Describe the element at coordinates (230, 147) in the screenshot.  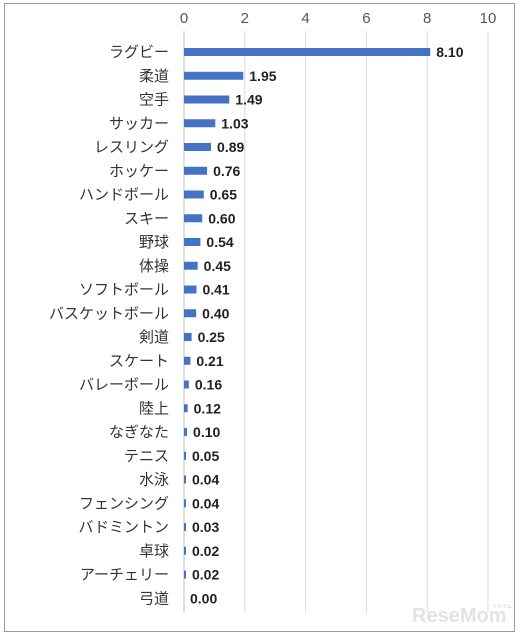
I see `data-label: 0.89` at that location.